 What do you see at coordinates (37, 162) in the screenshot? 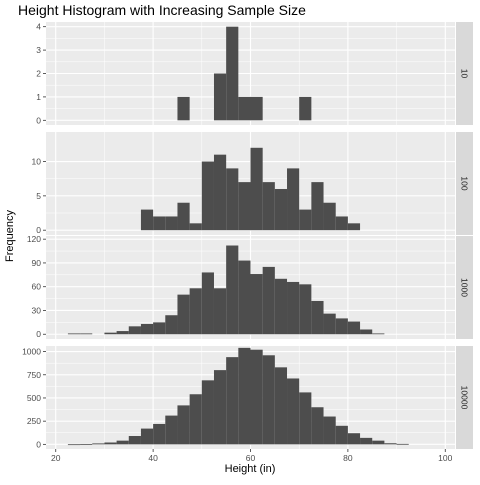
I see `y-tick-label: 10` at bounding box center [37, 162].